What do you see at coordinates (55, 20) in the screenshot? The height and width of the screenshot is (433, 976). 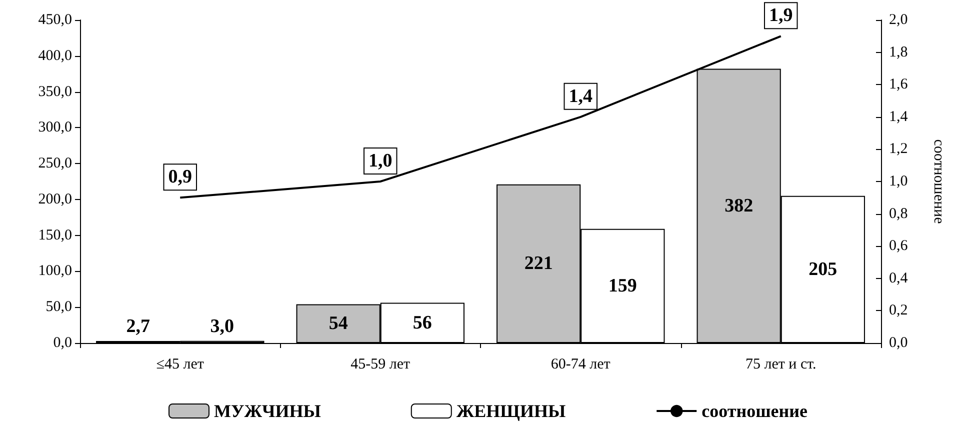 I see `y-tick-label: 450,0` at bounding box center [55, 20].